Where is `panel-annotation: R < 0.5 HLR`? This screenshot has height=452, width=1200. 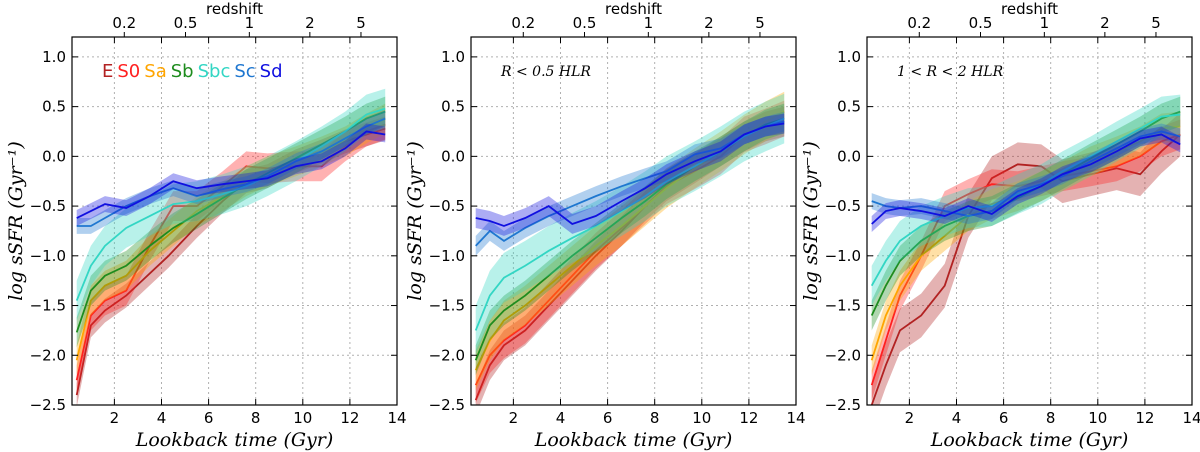 panel-annotation: R < 0.5 HLR is located at coordinates (545, 72).